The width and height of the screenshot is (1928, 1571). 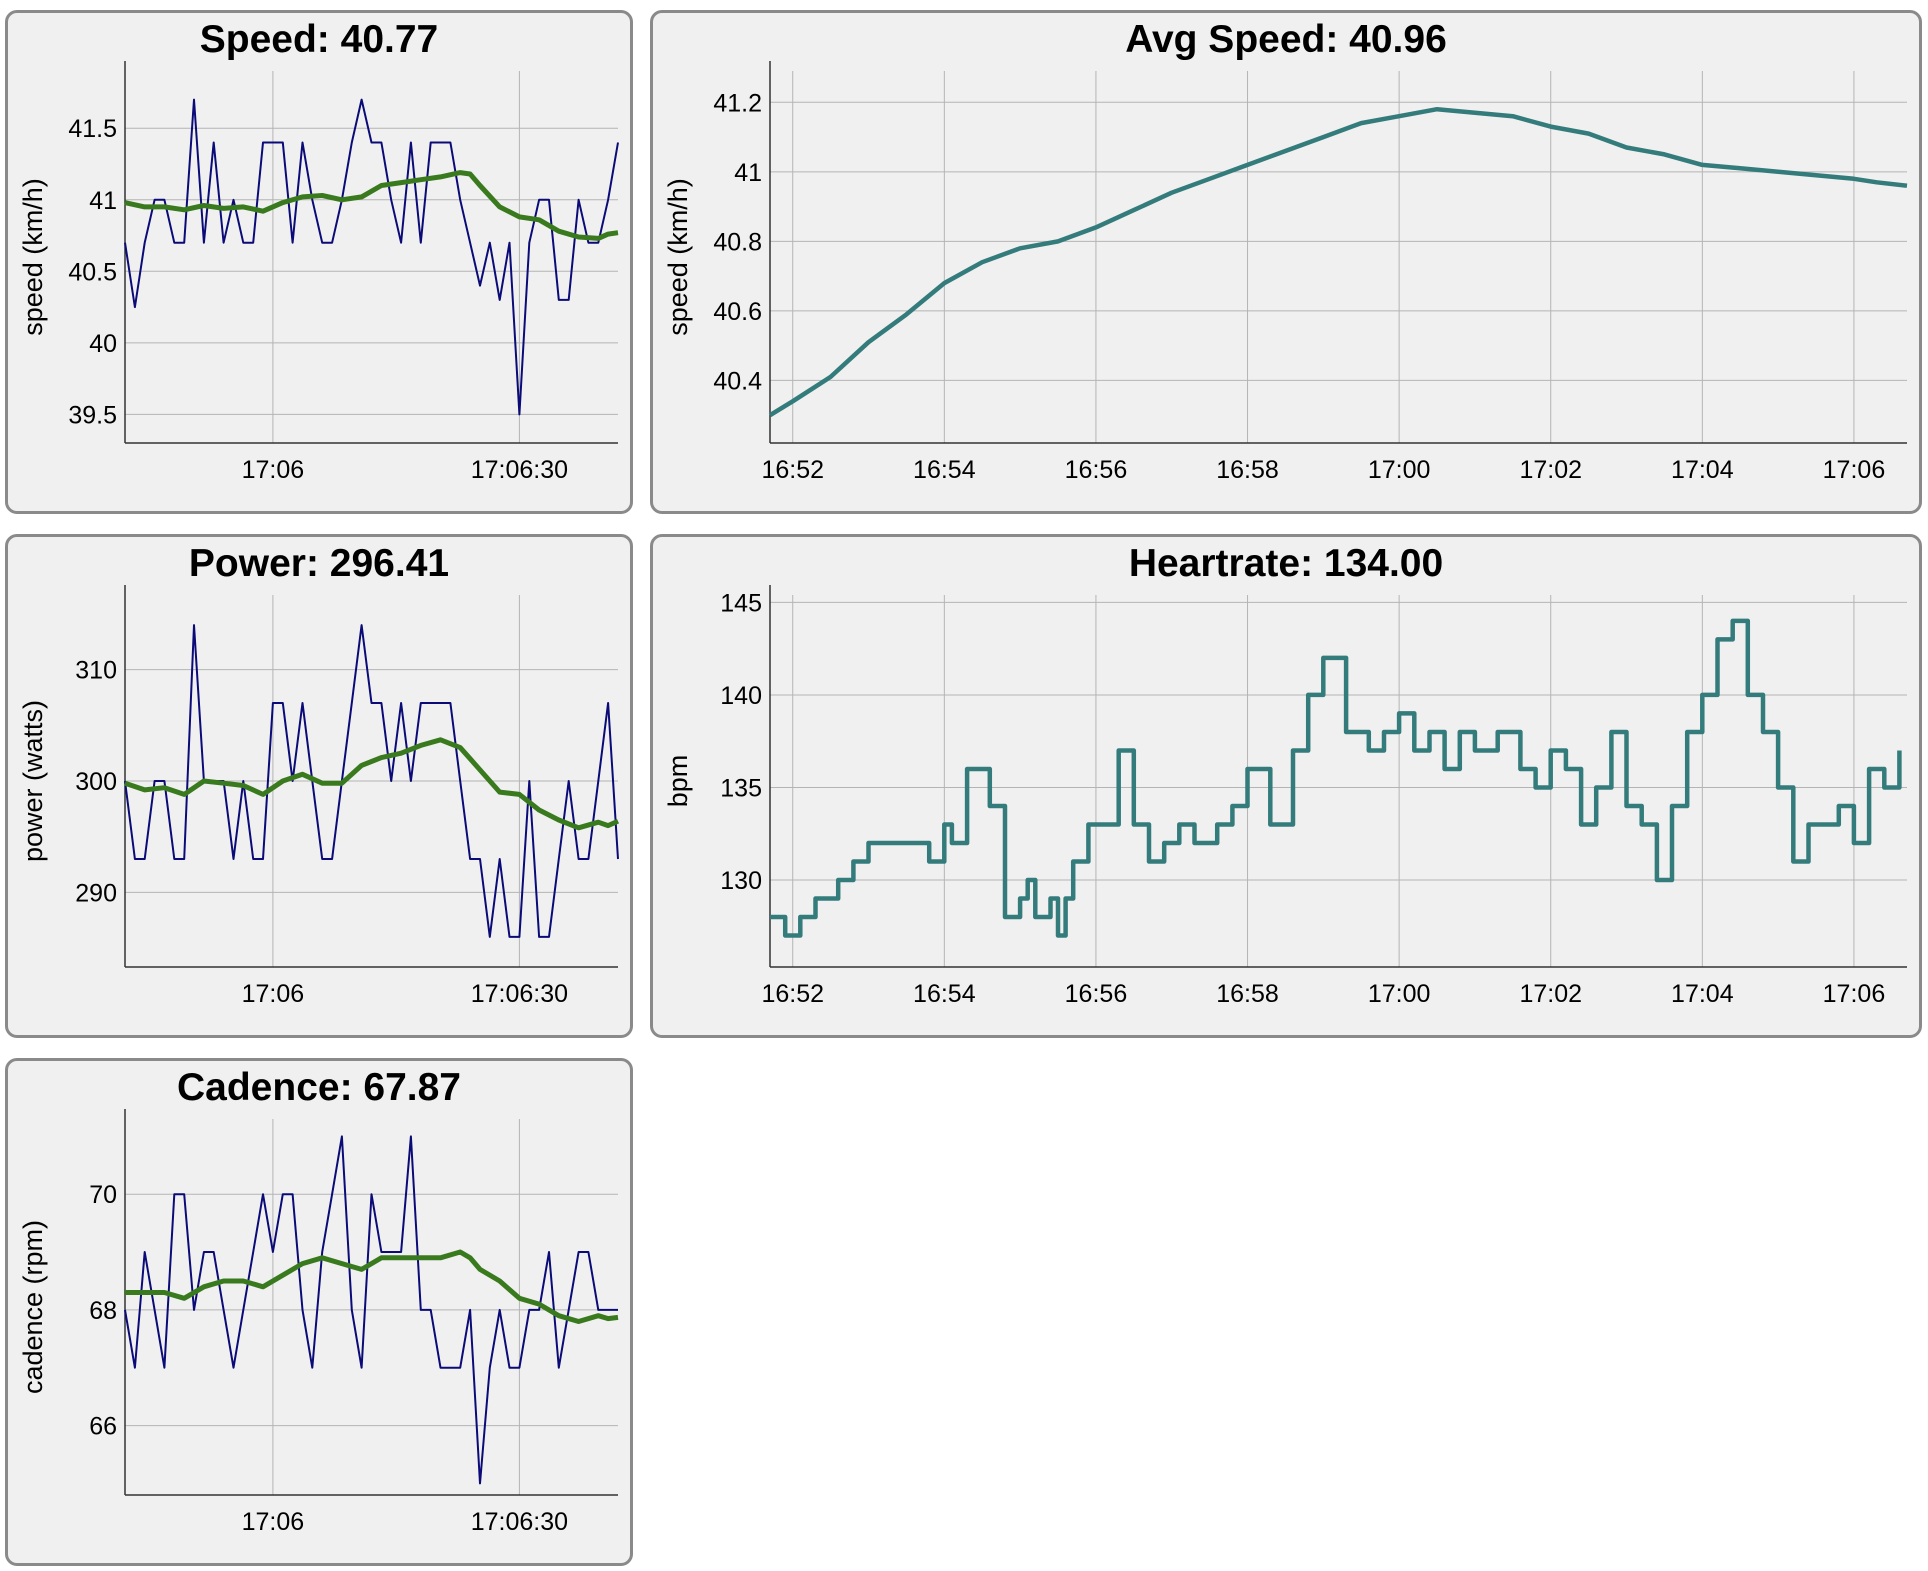 I want to click on cadence-chart: 66 68 70 17:06 17:06:30 cadence (rpm), so click(x=318, y=1322).